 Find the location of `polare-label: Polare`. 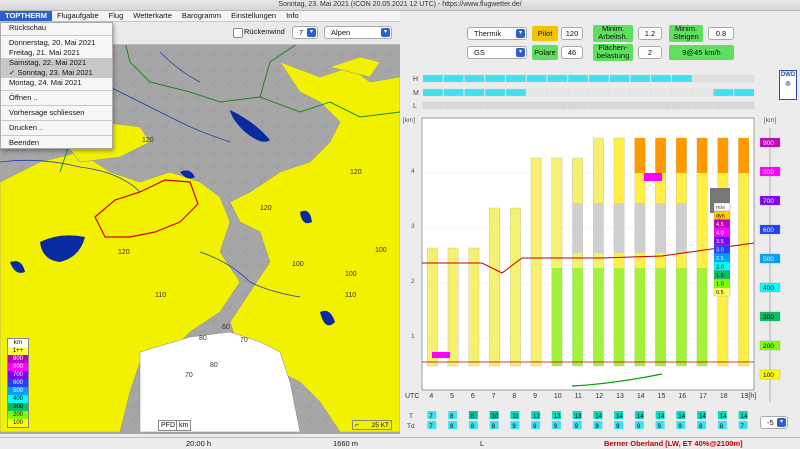

polare-label: Polare is located at coordinates (545, 52).